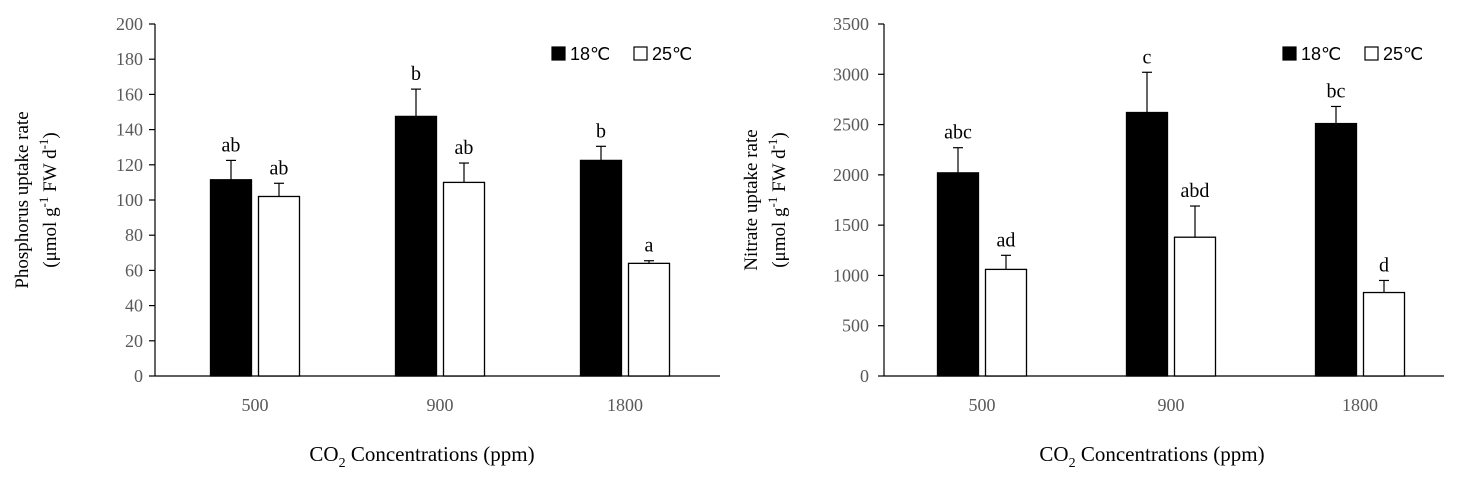  Describe the element at coordinates (1336, 91) in the screenshot. I see `significance-letter: bc` at that location.